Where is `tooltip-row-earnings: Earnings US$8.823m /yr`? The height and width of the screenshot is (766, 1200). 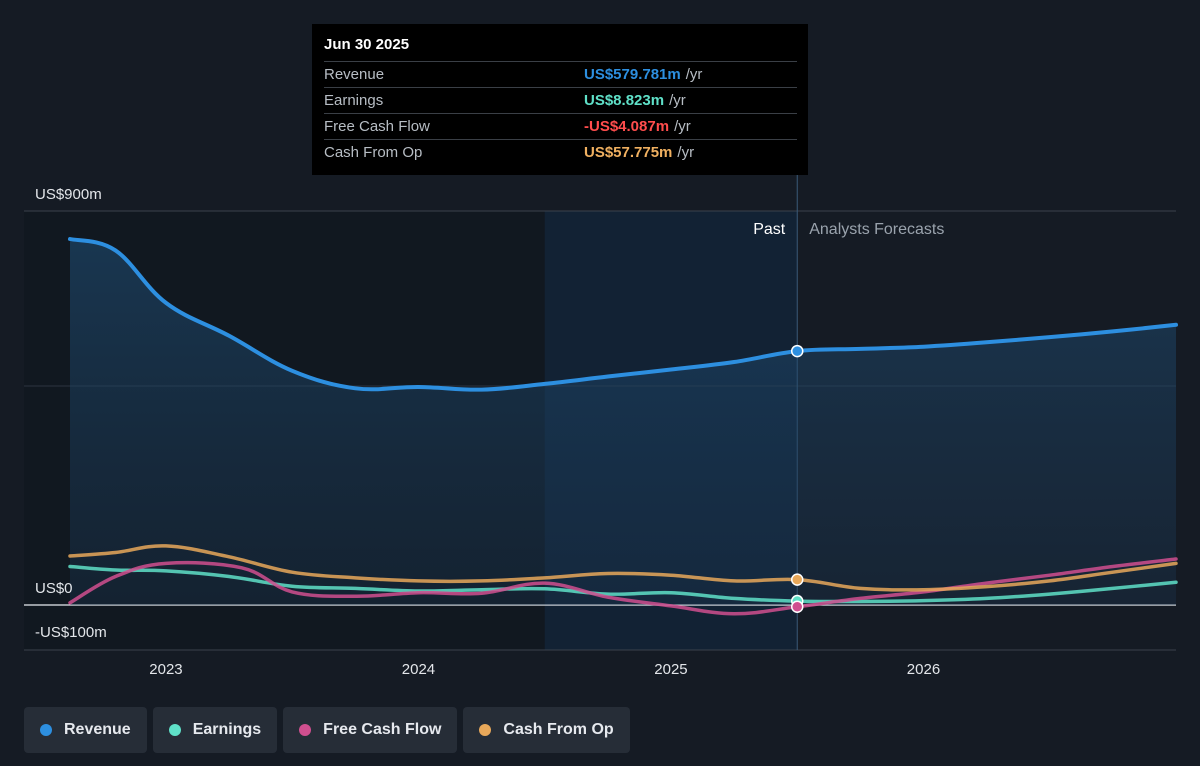 tooltip-row-earnings: Earnings US$8.823m /yr is located at coordinates (560, 100).